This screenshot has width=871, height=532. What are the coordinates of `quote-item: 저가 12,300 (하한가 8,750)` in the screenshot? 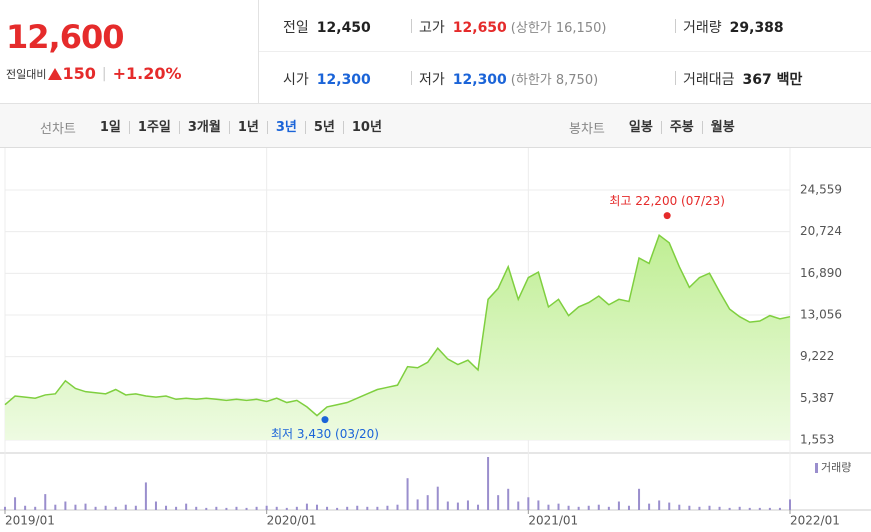 It's located at (504, 79).